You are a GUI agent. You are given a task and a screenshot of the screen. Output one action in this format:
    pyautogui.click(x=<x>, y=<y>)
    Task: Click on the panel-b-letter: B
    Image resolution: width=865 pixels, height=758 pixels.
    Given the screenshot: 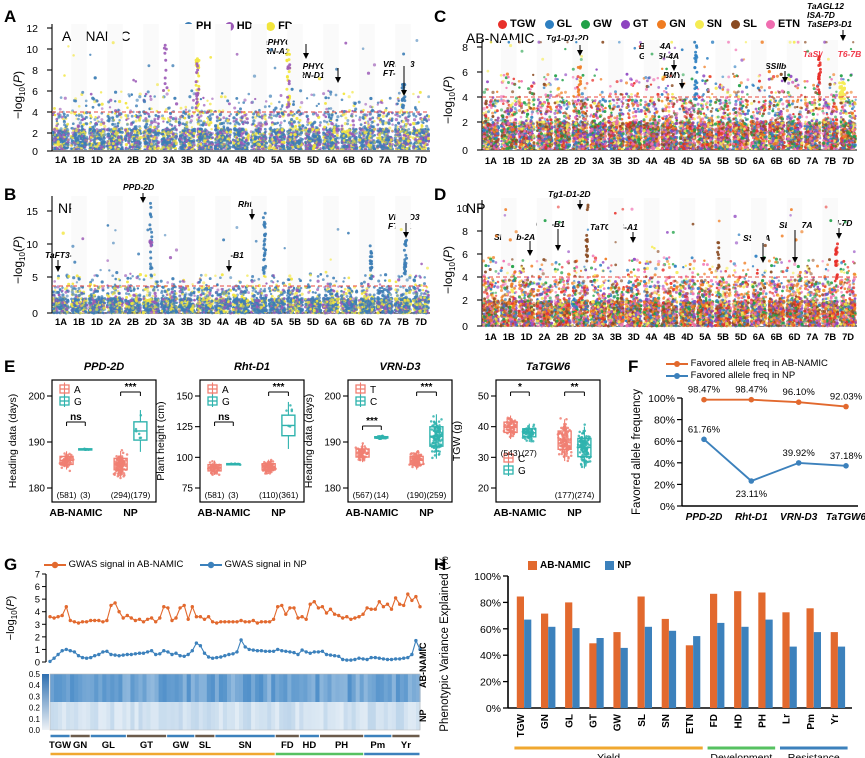 What is the action you would take?
    pyautogui.click(x=10, y=194)
    